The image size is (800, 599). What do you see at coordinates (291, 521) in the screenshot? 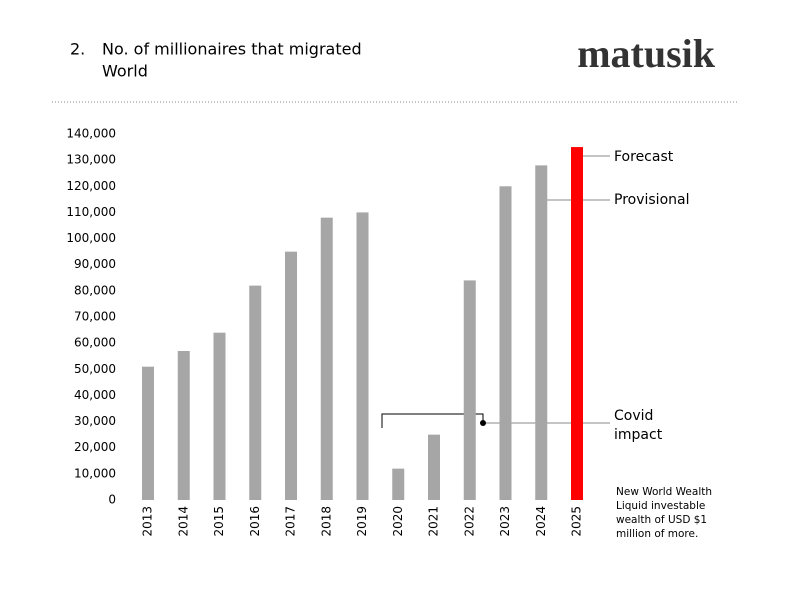
I see `x-tick-label: 2017` at bounding box center [291, 521].